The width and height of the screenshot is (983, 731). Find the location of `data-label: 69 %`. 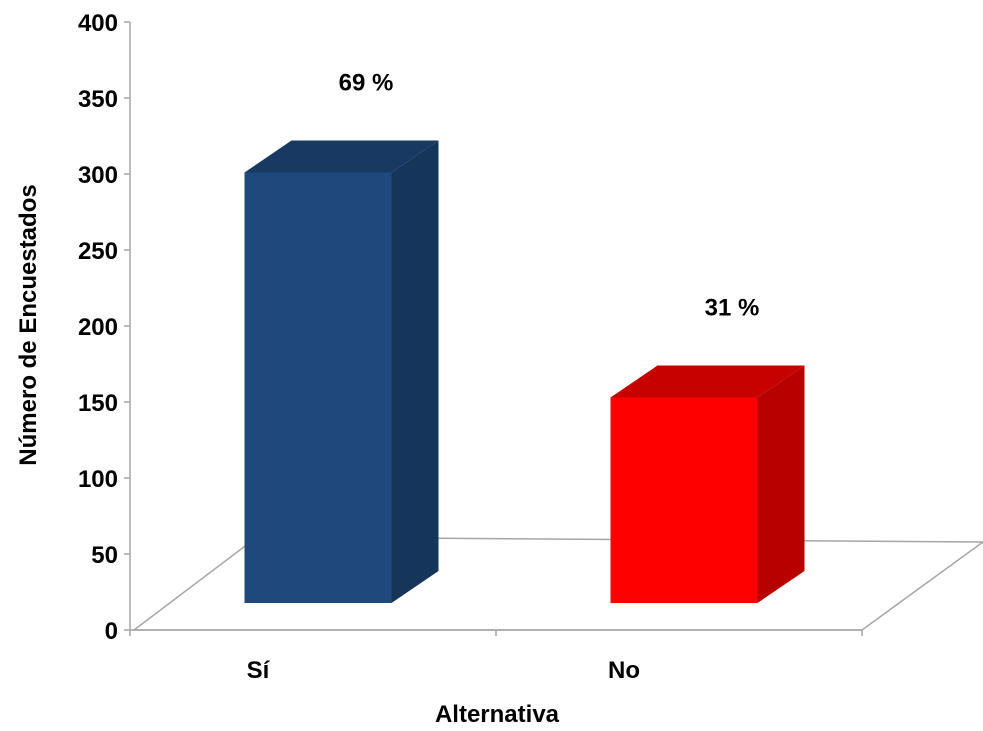

data-label: 69 % is located at coordinates (366, 83).